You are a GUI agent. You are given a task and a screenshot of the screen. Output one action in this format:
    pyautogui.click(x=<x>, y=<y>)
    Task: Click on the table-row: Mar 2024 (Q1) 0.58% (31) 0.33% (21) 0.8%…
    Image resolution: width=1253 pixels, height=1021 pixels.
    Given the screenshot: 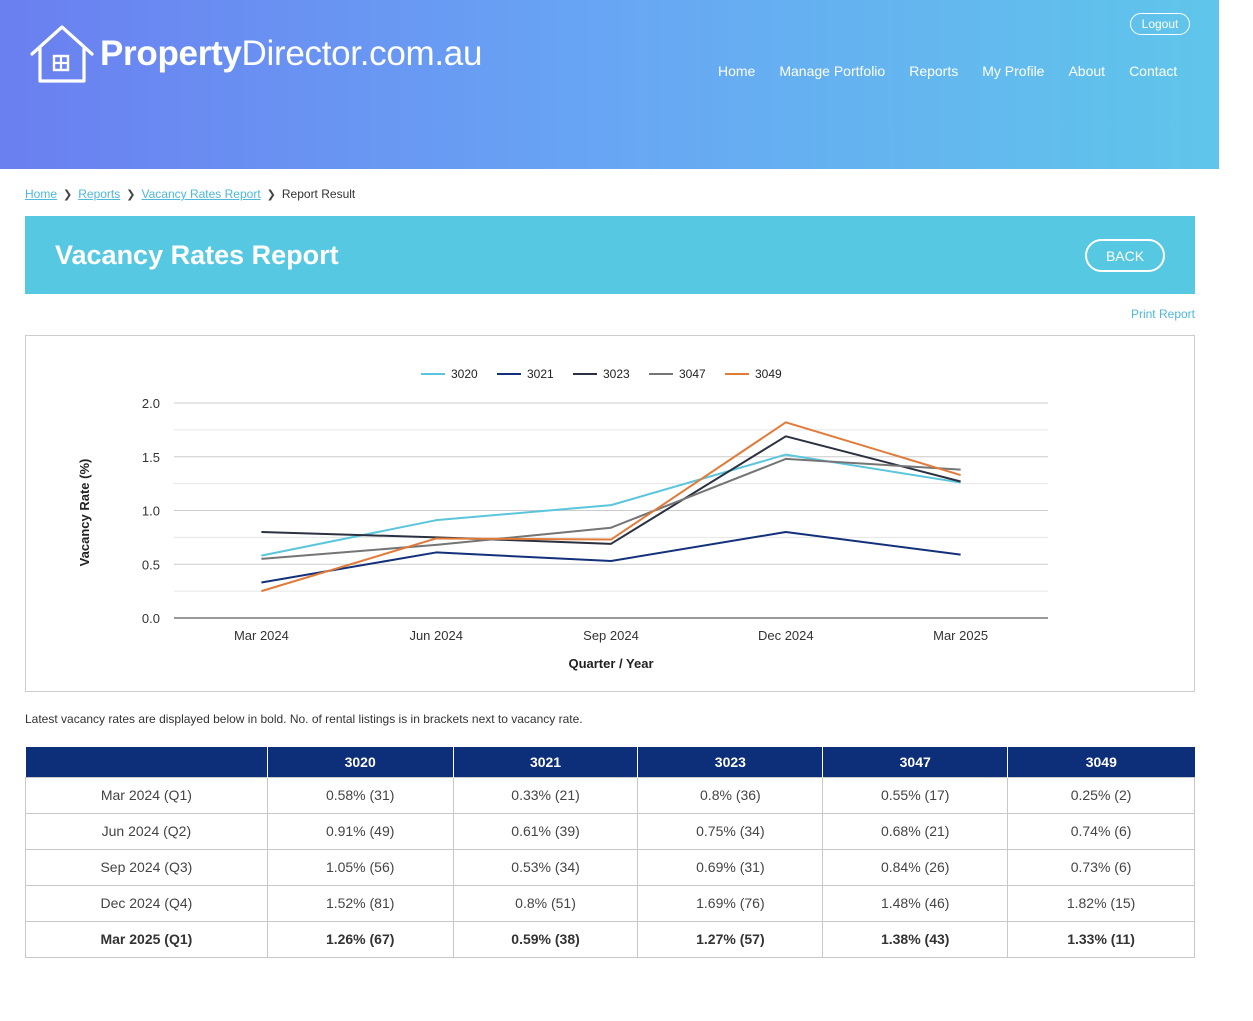 What is the action you would take?
    pyautogui.click(x=610, y=795)
    